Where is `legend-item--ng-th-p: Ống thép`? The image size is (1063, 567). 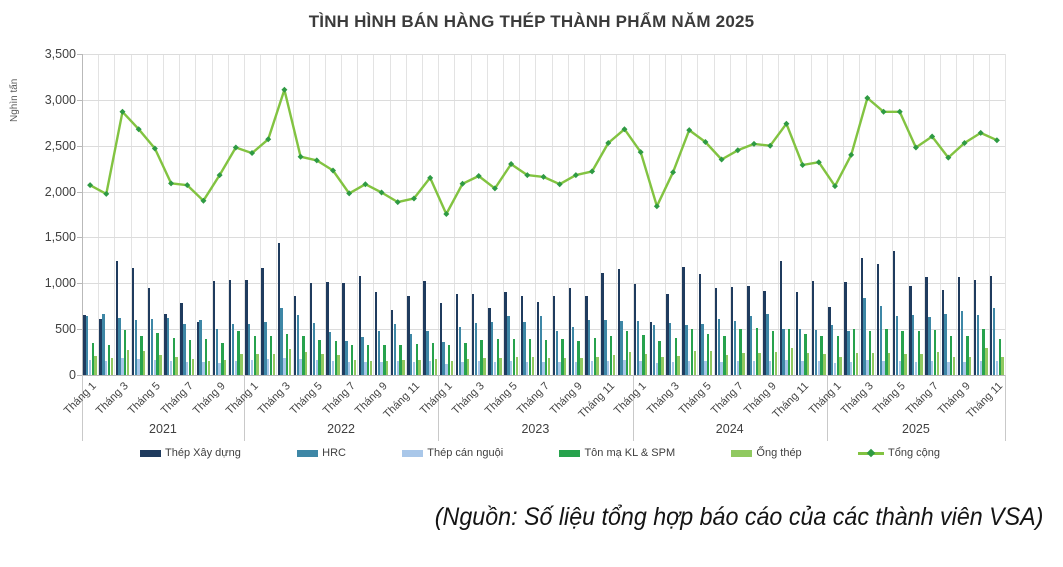 legend-item--ng-th-p: Ống thép is located at coordinates (766, 453).